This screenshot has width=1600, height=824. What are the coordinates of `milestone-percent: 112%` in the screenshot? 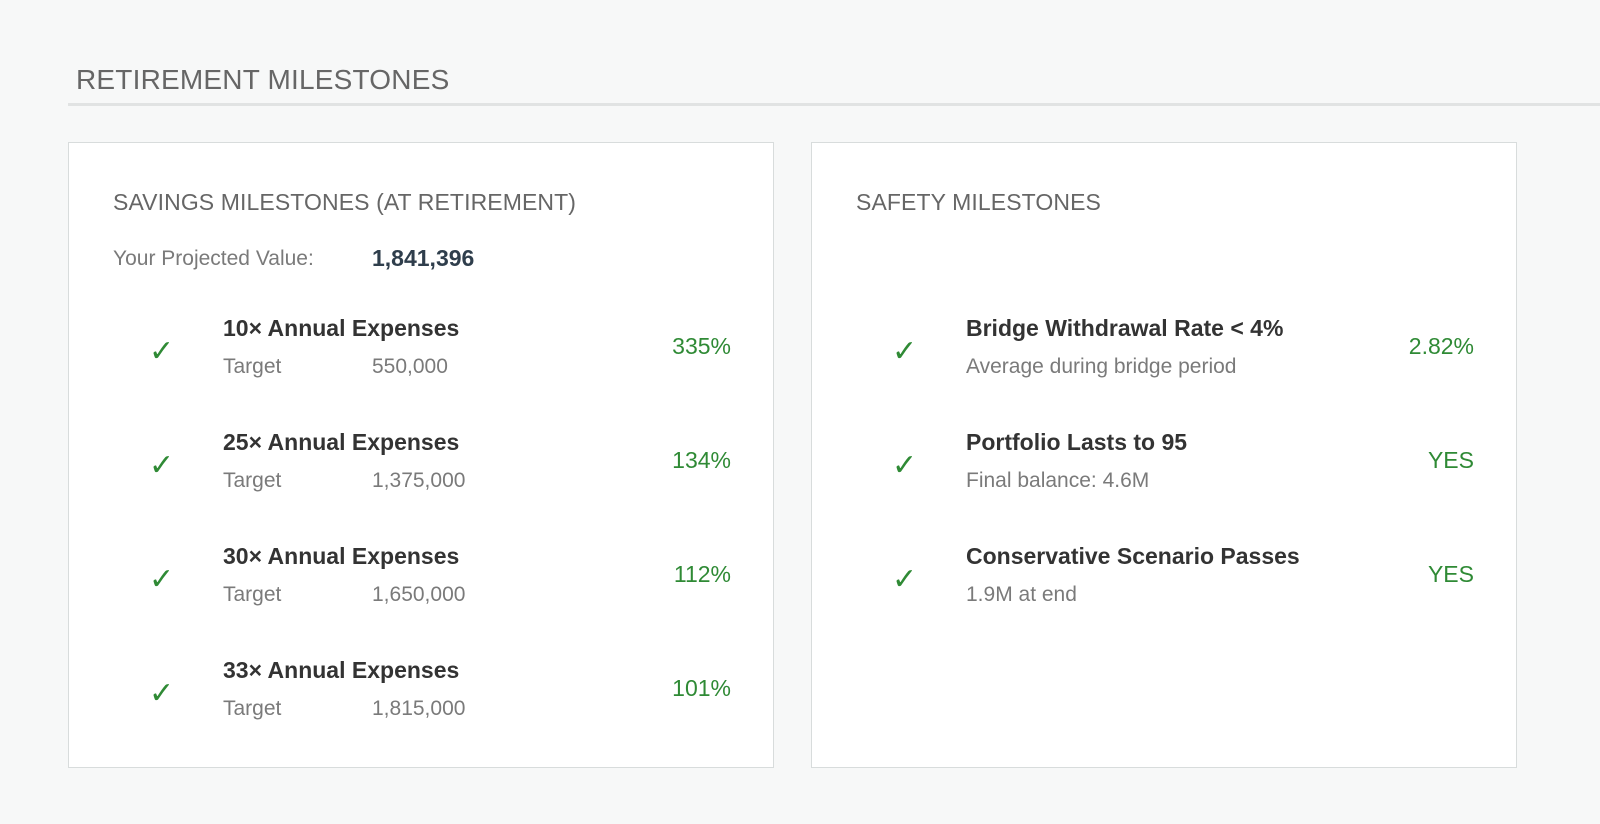 It's located at (702, 574).